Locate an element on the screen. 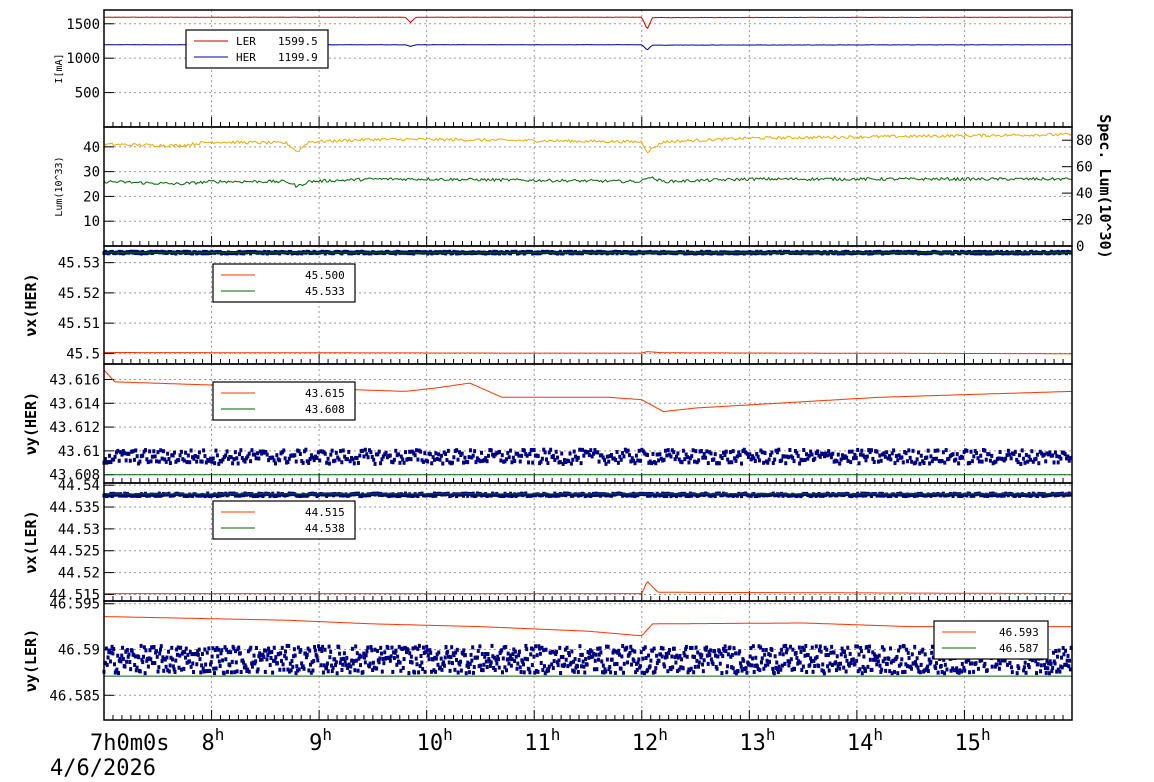 The width and height of the screenshot is (1154, 782). y-tick-label: 43.614 is located at coordinates (74, 404).